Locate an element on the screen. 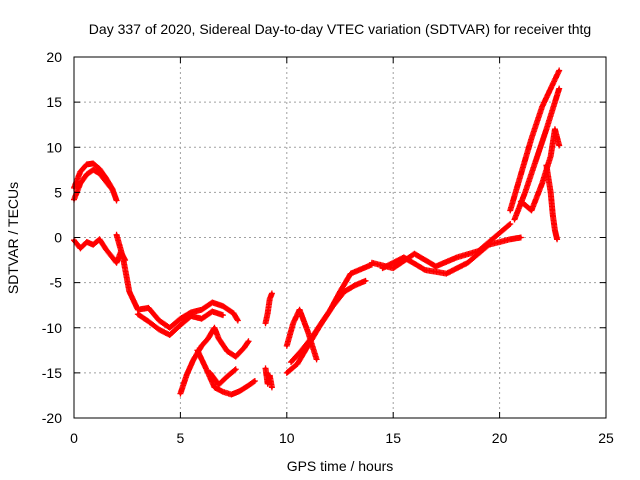 Image resolution: width=640 pixels, height=480 pixels. x-tick-label: 20 is located at coordinates (500, 438).